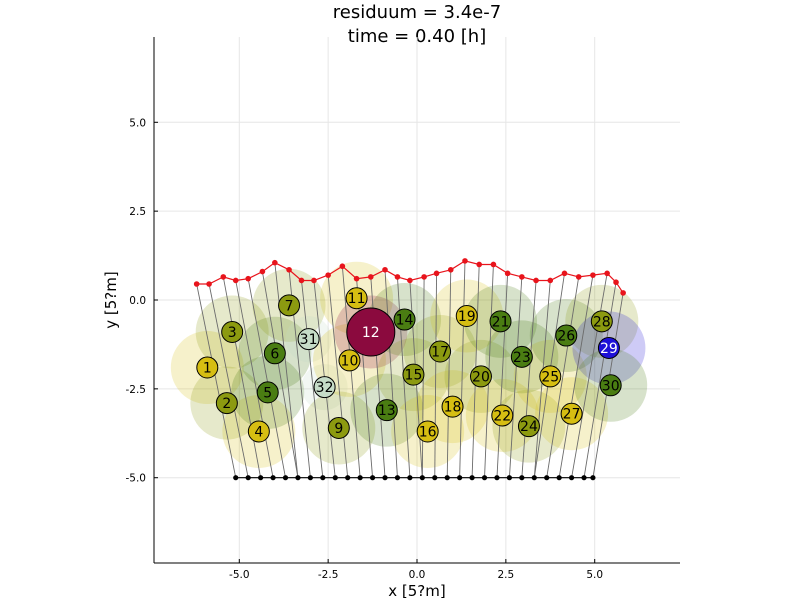  I want to click on cell-4: 4, so click(258, 431).